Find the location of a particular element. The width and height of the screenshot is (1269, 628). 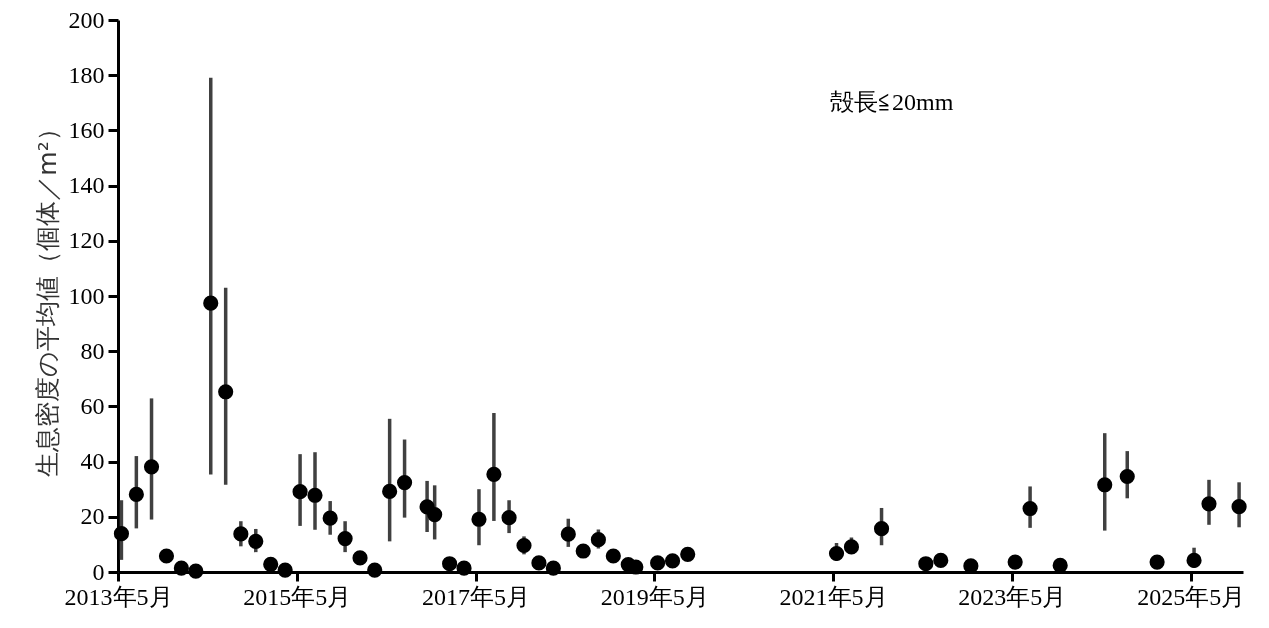

y-tick-label: 100 is located at coordinates (86, 295).